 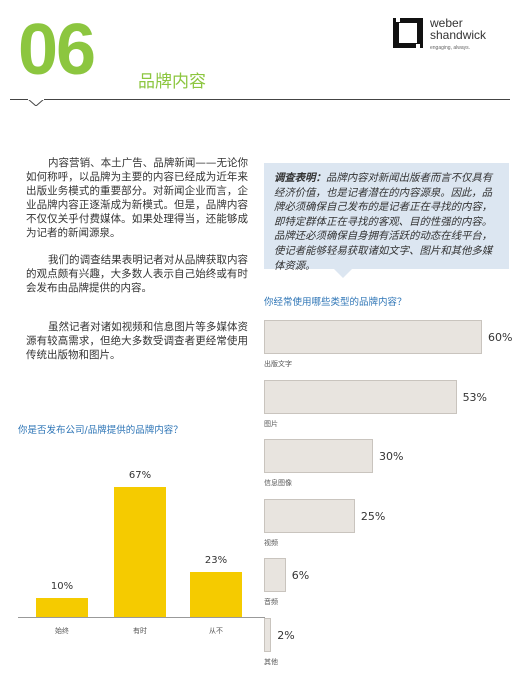 What do you see at coordinates (446, 23) in the screenshot?
I see `logo-name-line1: weber` at bounding box center [446, 23].